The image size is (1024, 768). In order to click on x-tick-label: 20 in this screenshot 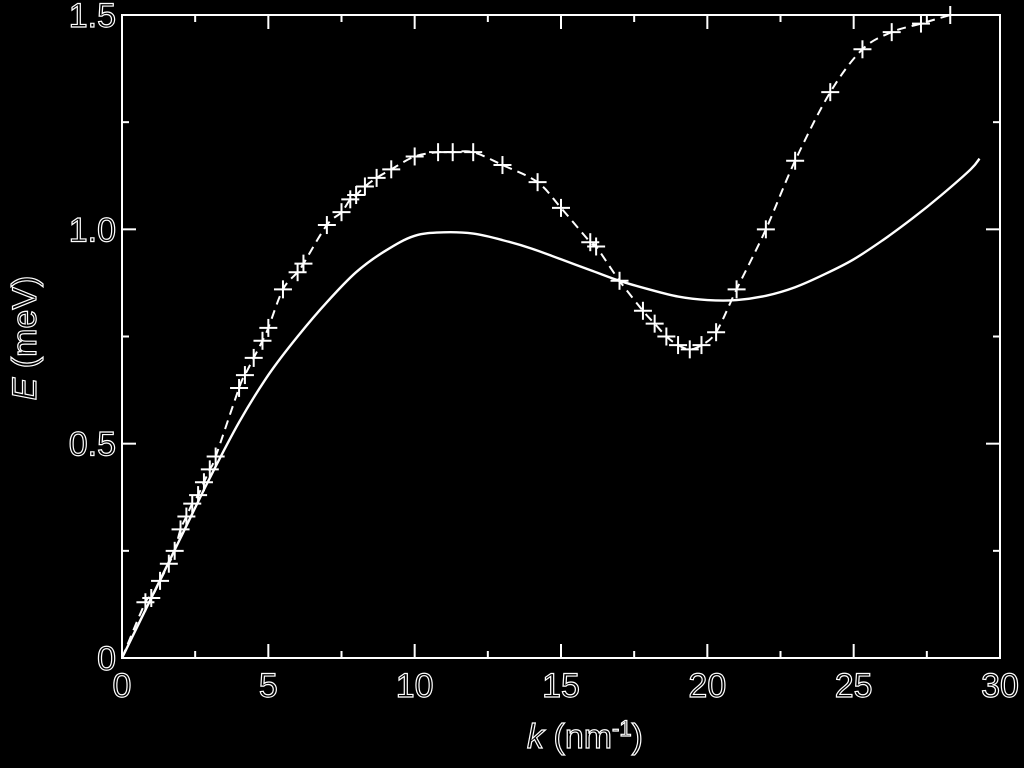, I will do `click(707, 686)`.